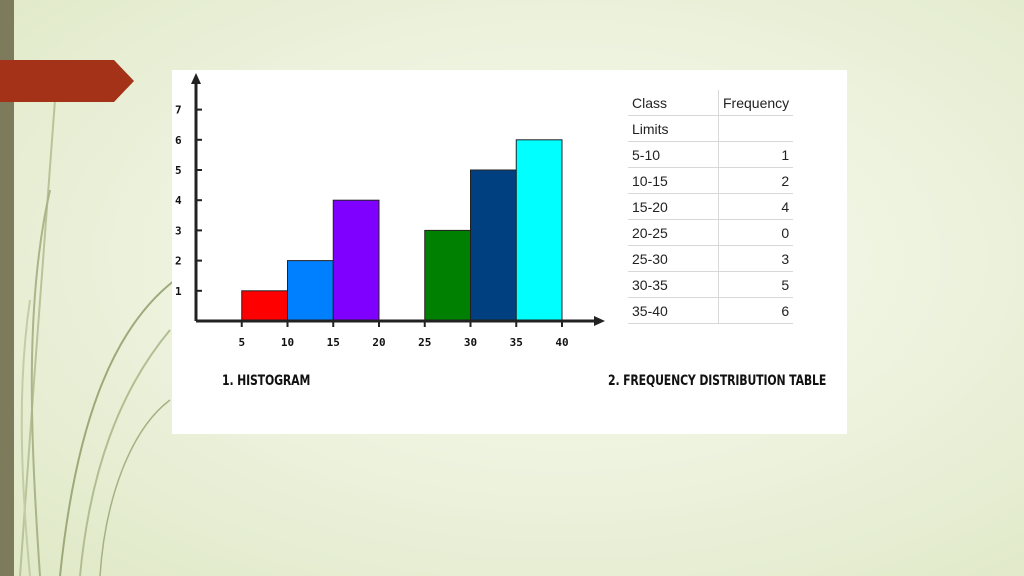 The height and width of the screenshot is (576, 1024). I want to click on table-cell-class: 5-10, so click(673, 154).